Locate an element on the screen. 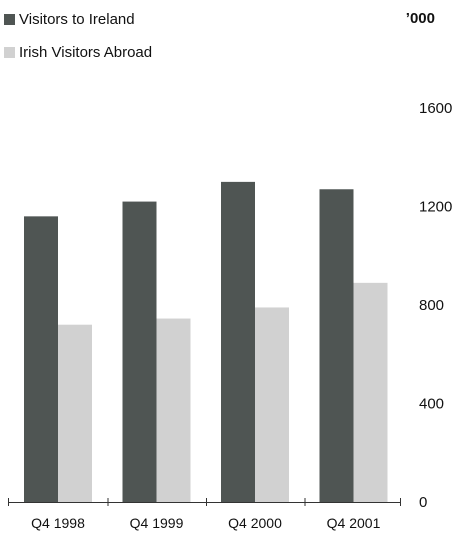 This screenshot has width=457, height=536. y-tick-label-1200: 1200 is located at coordinates (435, 207).